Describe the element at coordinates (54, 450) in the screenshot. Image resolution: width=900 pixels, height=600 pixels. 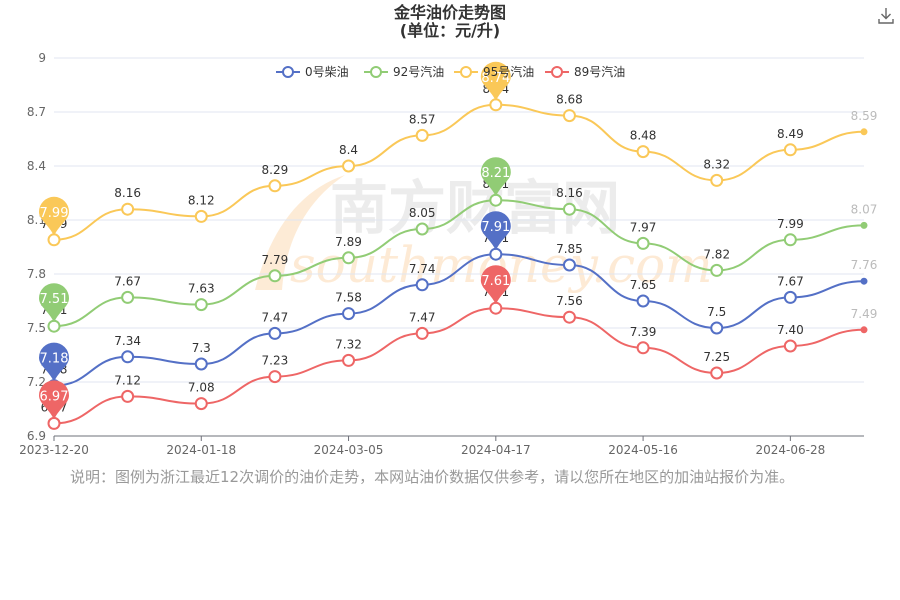
I see `x-tick-label: 2023-12-20` at that location.